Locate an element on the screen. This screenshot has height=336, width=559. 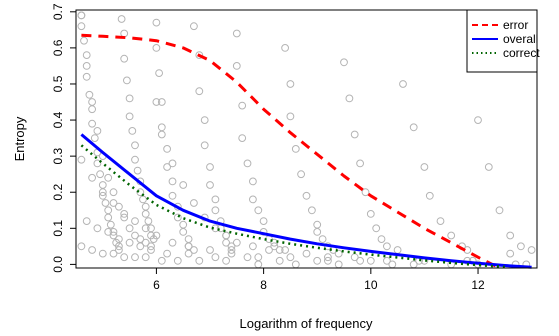
x-axis-label: Logarithm of frequency is located at coordinates (306, 323).